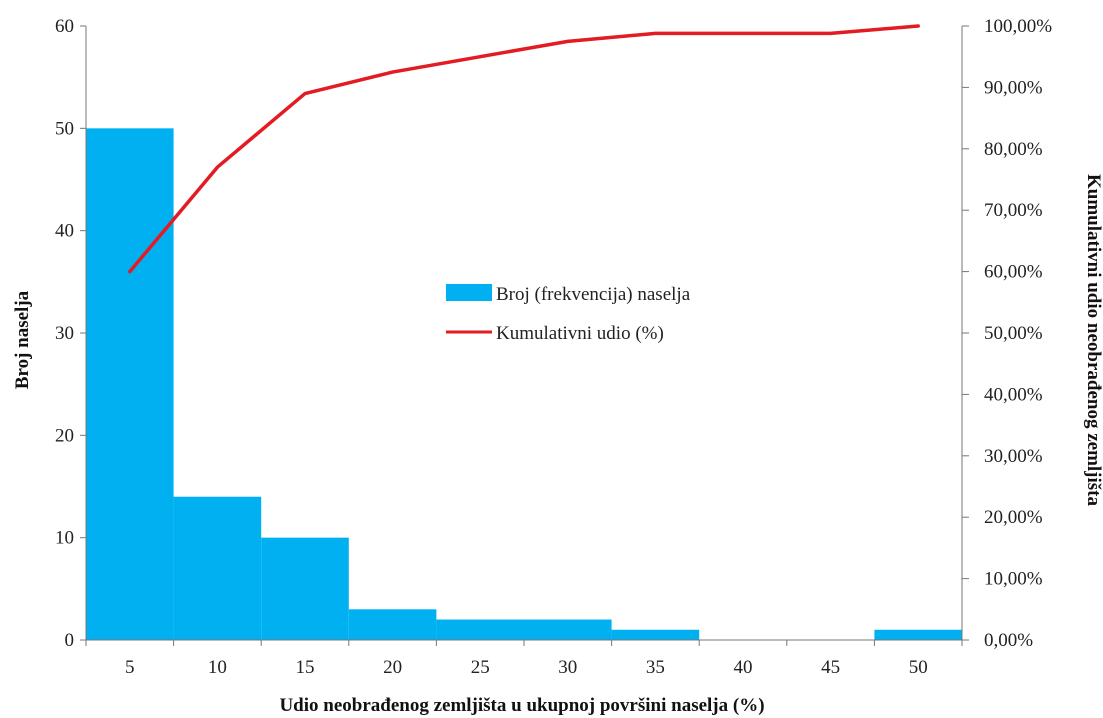 This screenshot has height=718, width=1103. I want to click on x-tick-label: 5, so click(130, 667).